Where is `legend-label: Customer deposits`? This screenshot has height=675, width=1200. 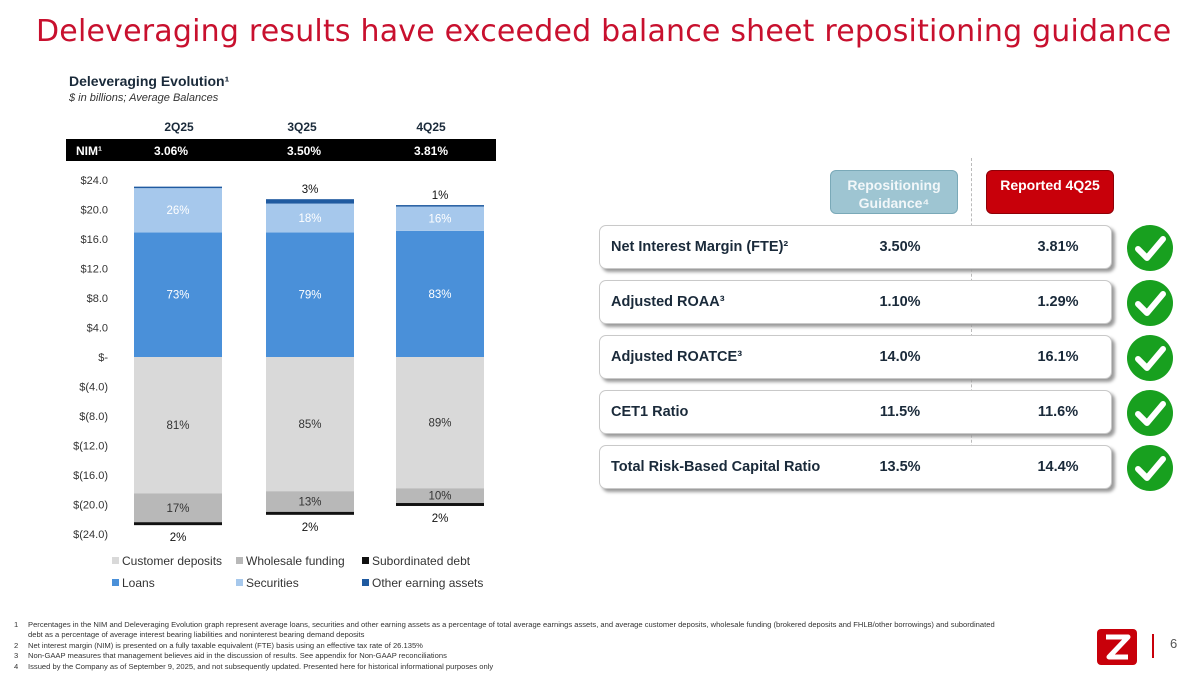
legend-label: Customer deposits is located at coordinates (172, 561).